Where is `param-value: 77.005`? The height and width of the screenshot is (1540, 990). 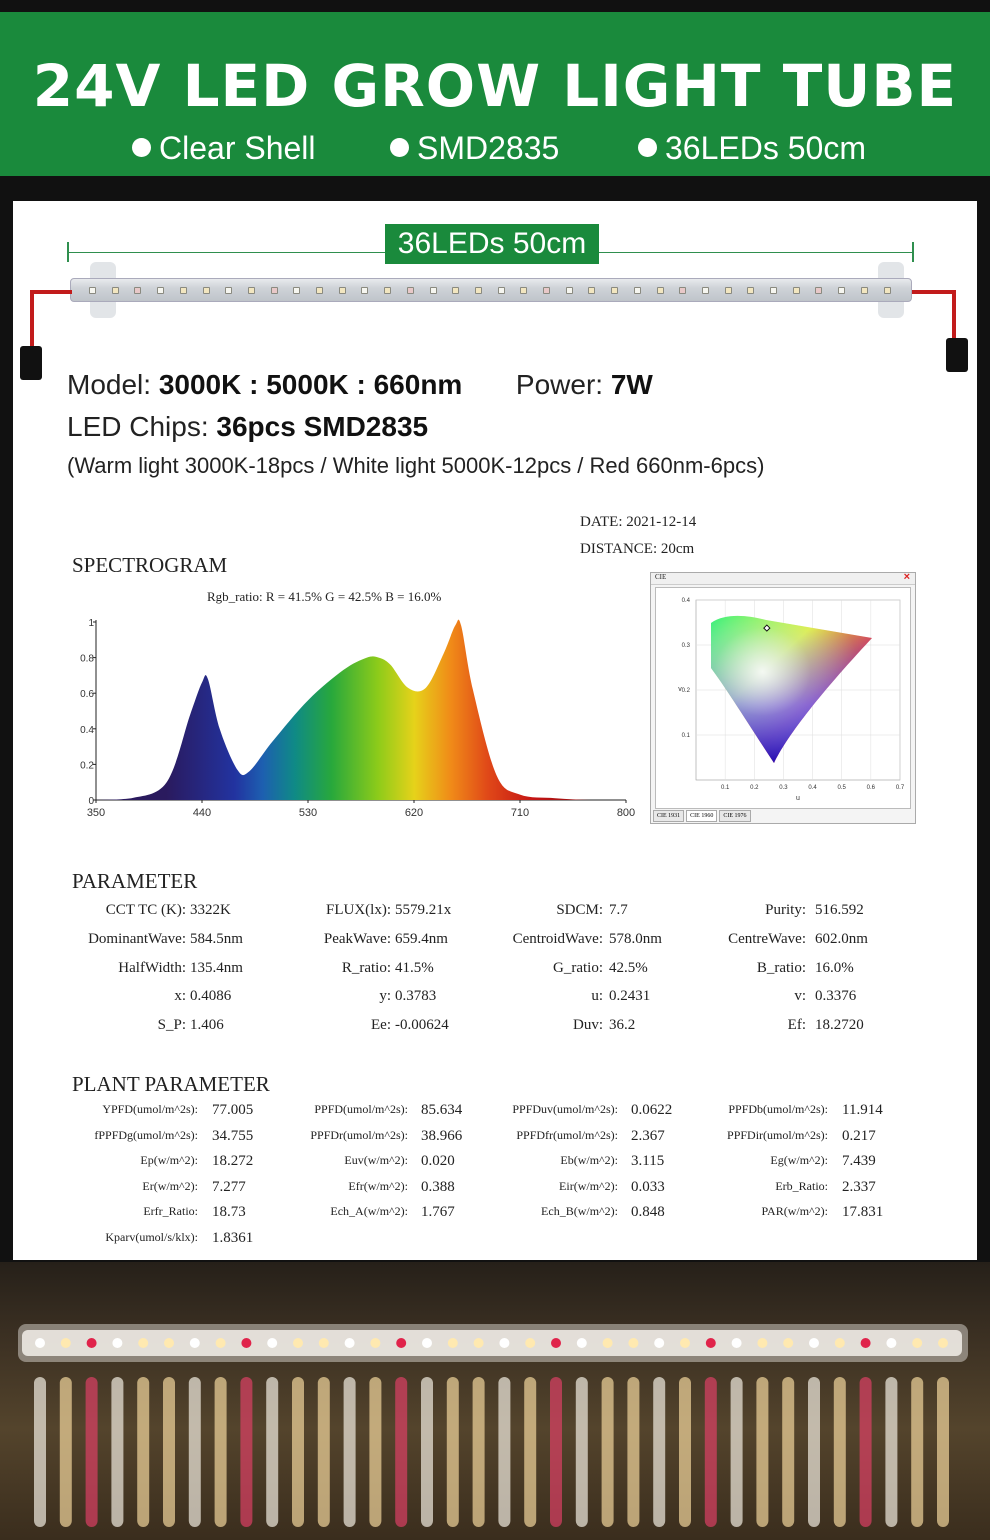
param-value: 77.005 is located at coordinates (233, 1110).